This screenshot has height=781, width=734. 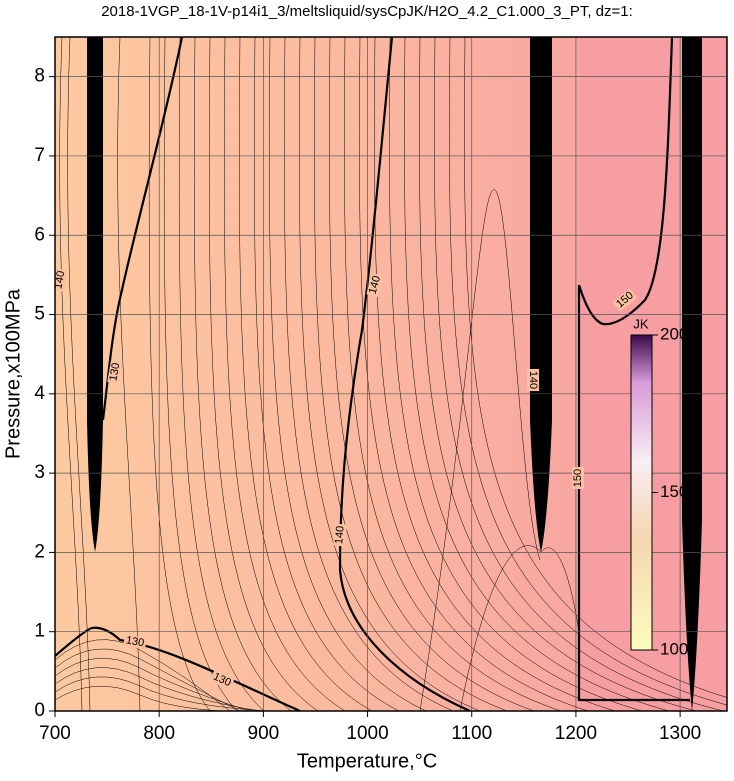 What do you see at coordinates (39, 710) in the screenshot?
I see `y-tick-label: 0` at bounding box center [39, 710].